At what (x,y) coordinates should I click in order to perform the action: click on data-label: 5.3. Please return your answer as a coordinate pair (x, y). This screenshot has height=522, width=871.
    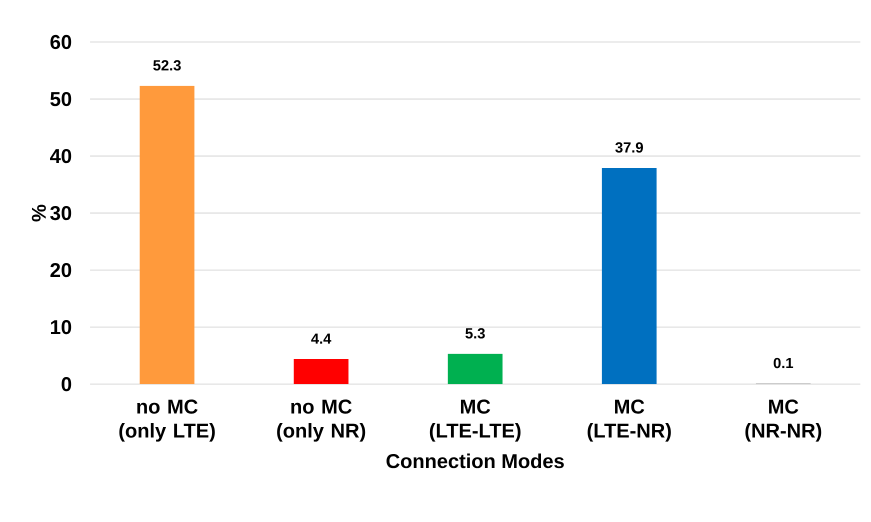
    Looking at the image, I should click on (475, 333).